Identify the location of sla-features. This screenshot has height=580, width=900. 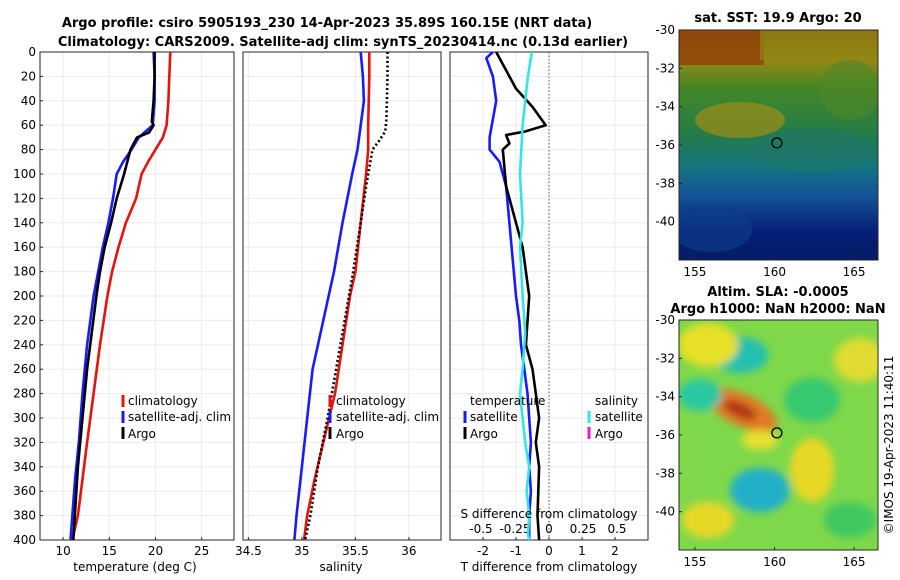
(778, 430).